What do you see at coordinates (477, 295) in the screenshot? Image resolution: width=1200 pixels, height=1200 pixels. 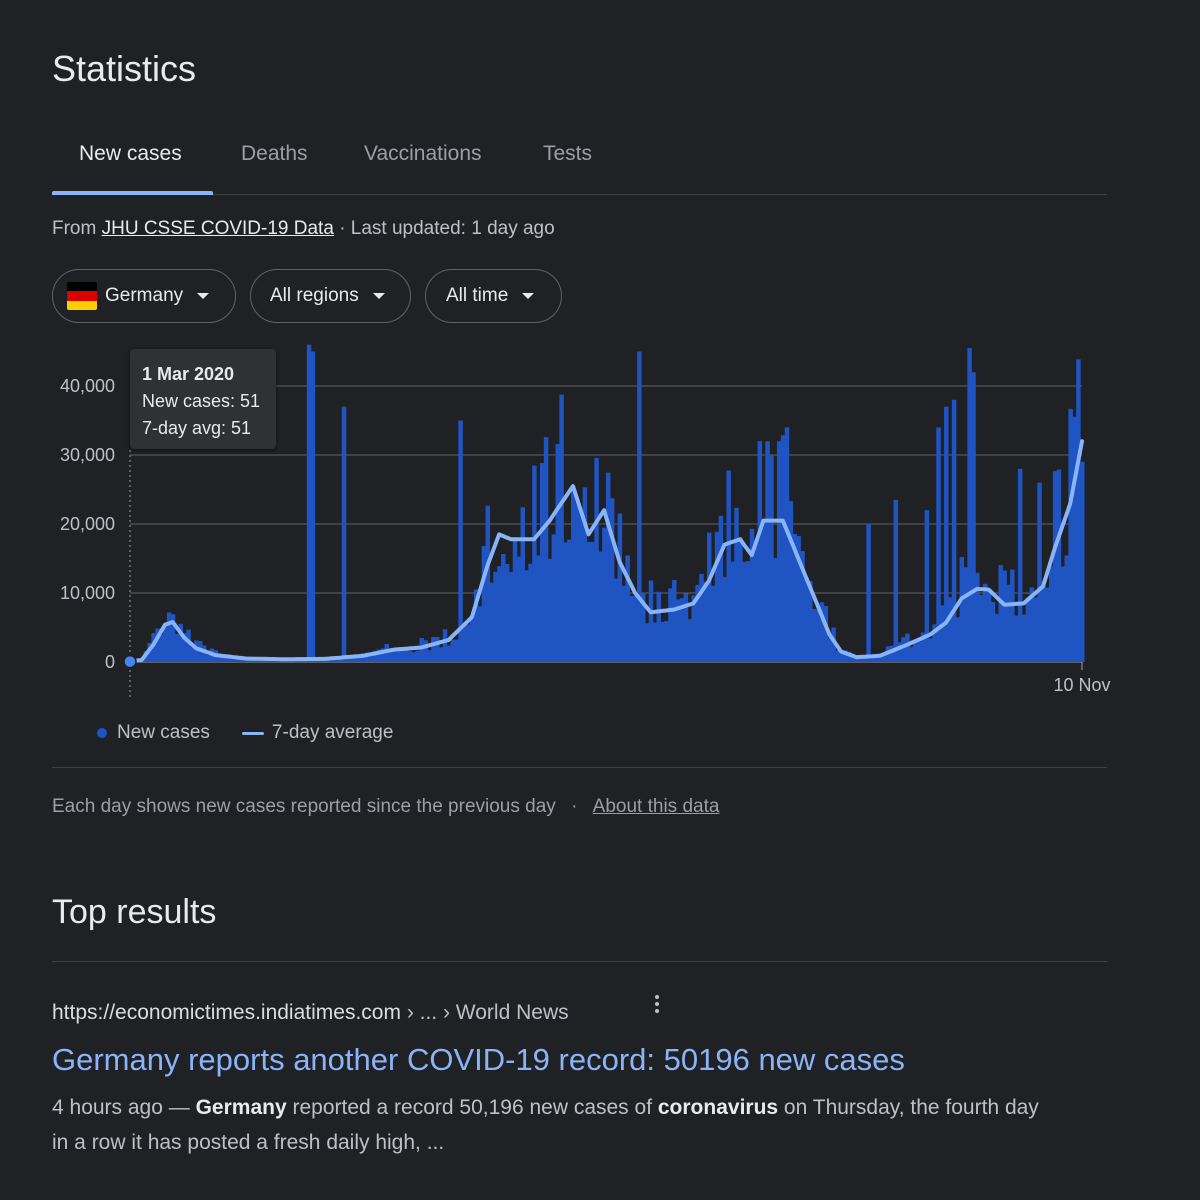 I see `time-filter-label: All time` at bounding box center [477, 295].